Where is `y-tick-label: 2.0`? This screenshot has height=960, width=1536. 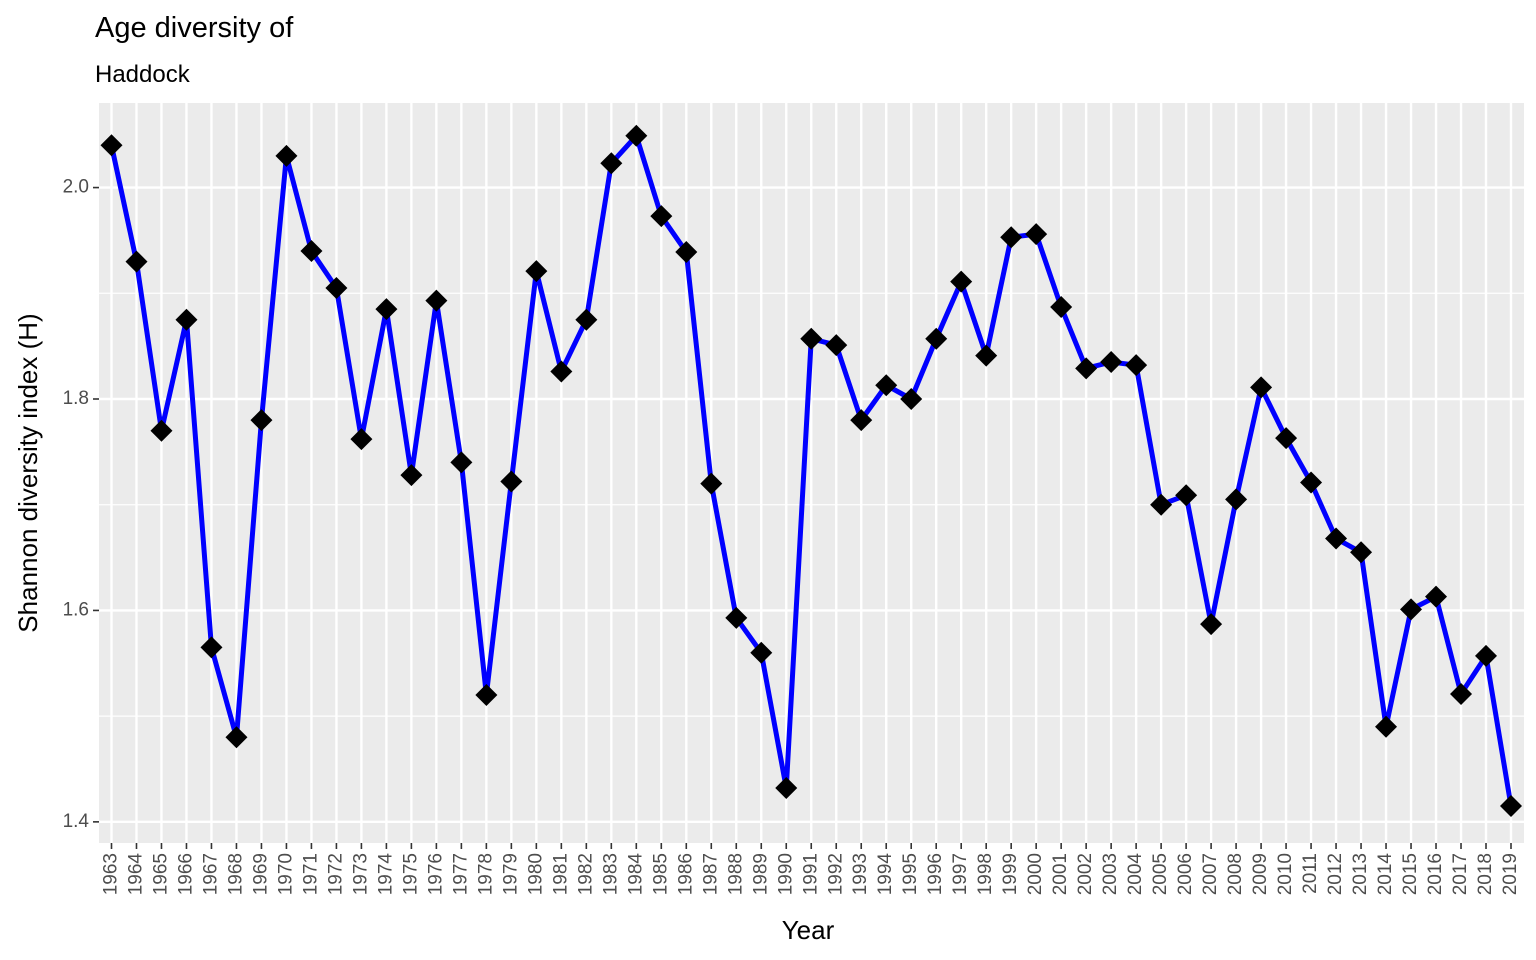 y-tick-label: 2.0 is located at coordinates (76, 187).